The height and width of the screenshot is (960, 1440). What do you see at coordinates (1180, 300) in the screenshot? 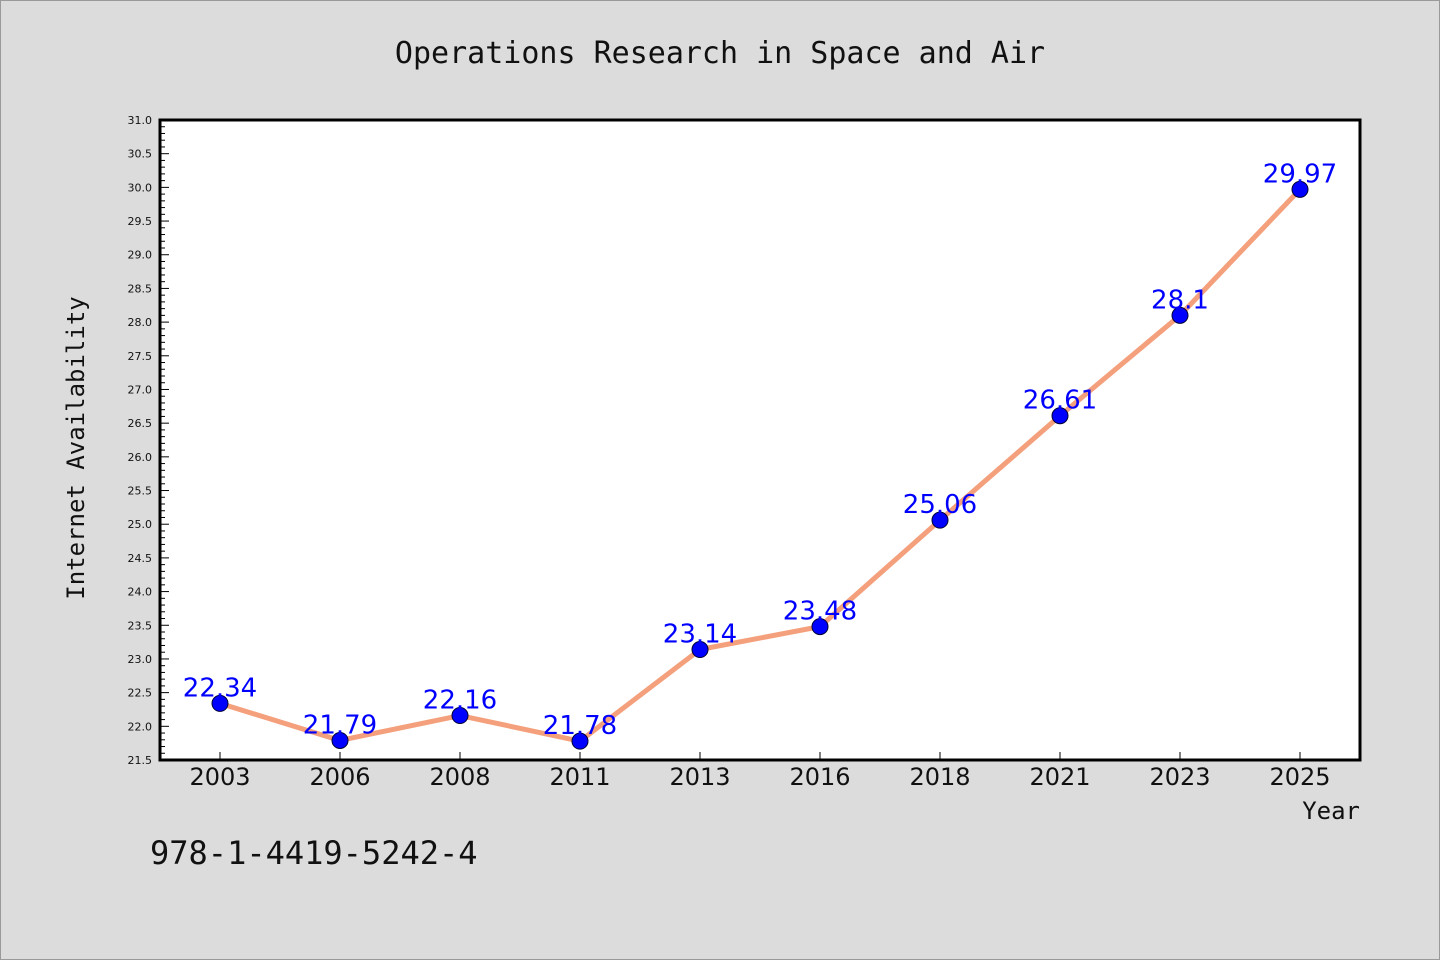
I see `data-label: 28.1` at bounding box center [1180, 300].